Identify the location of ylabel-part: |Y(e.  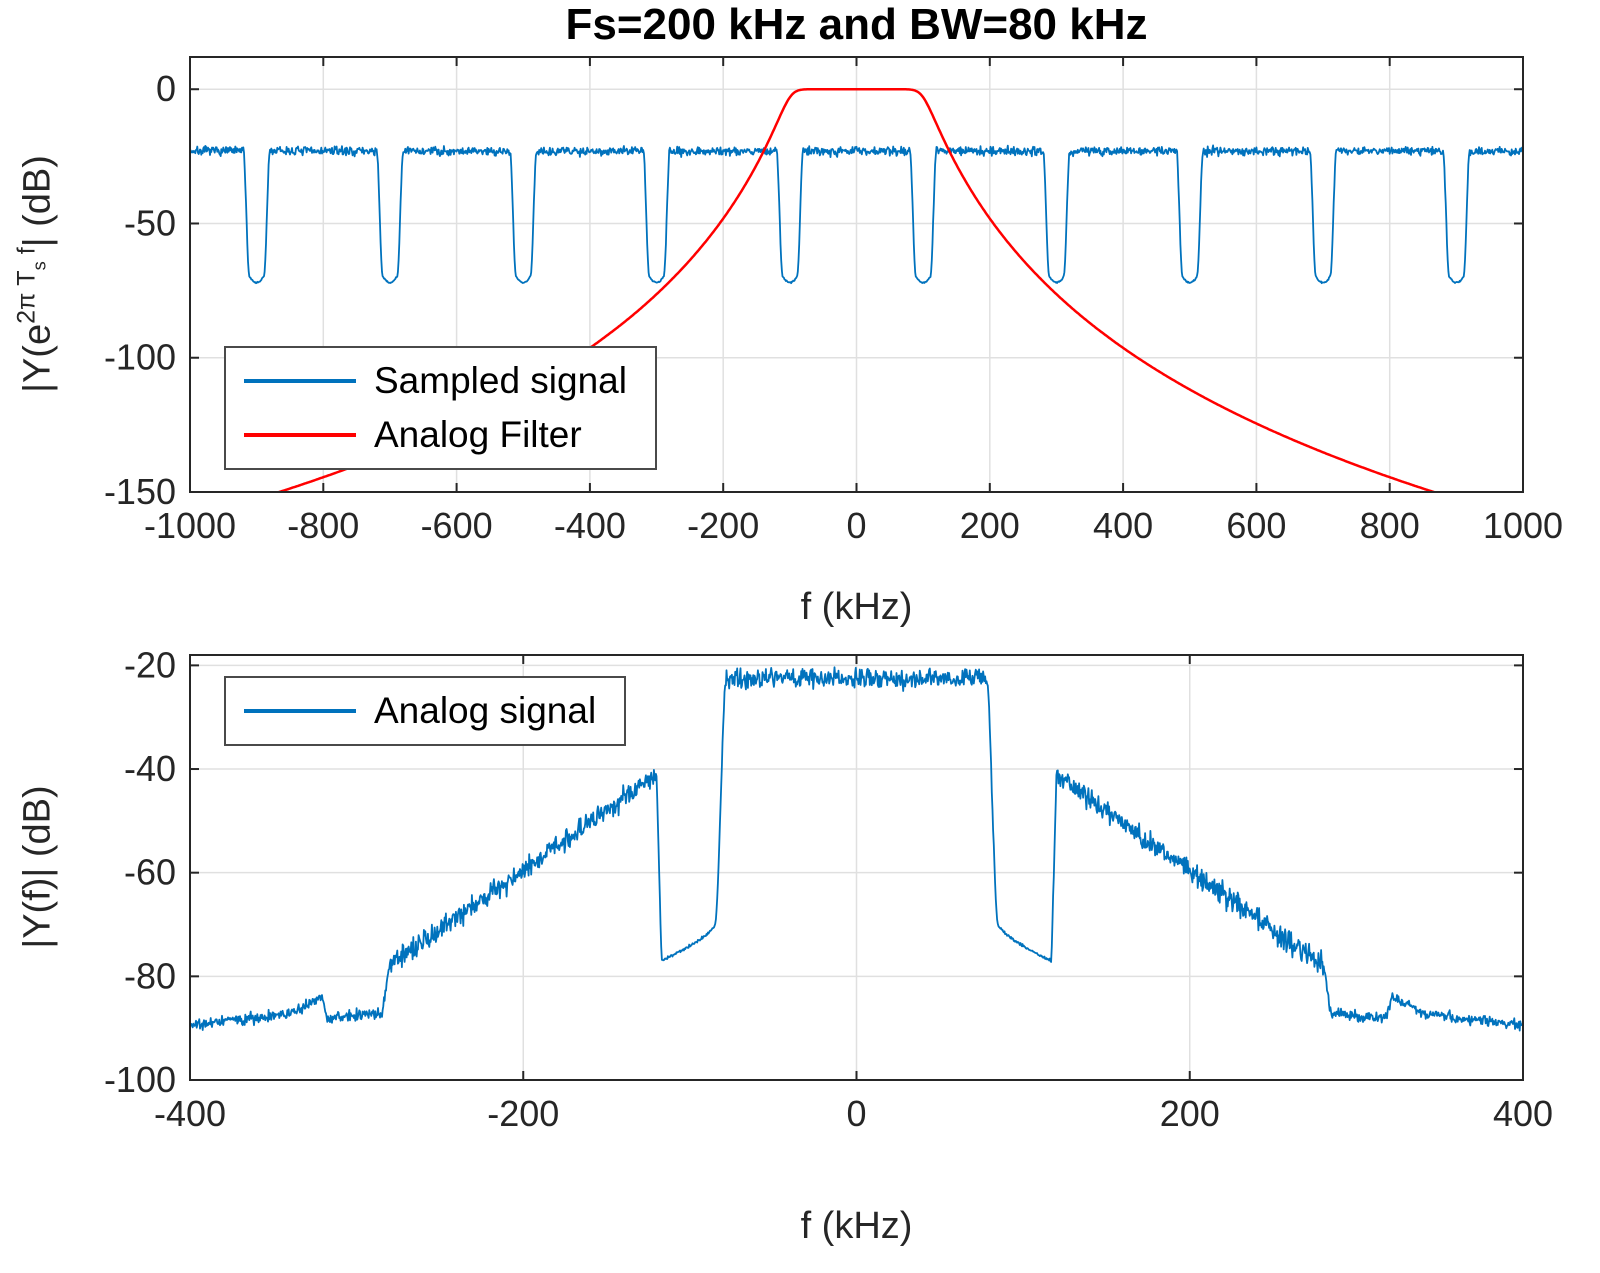
(37, 358).